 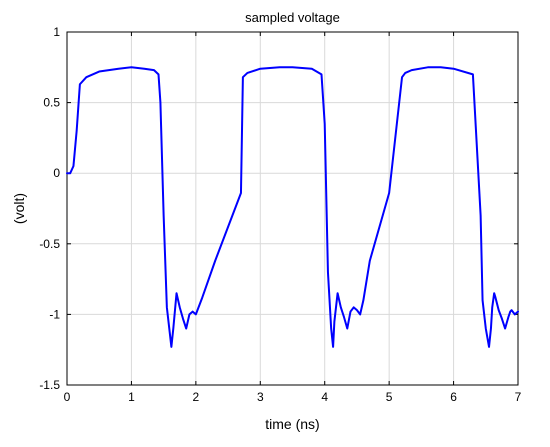 What do you see at coordinates (49, 208) in the screenshot?
I see `y-tick-labels: 1 0.5 0 -0.5 -1 -1.5` at bounding box center [49, 208].